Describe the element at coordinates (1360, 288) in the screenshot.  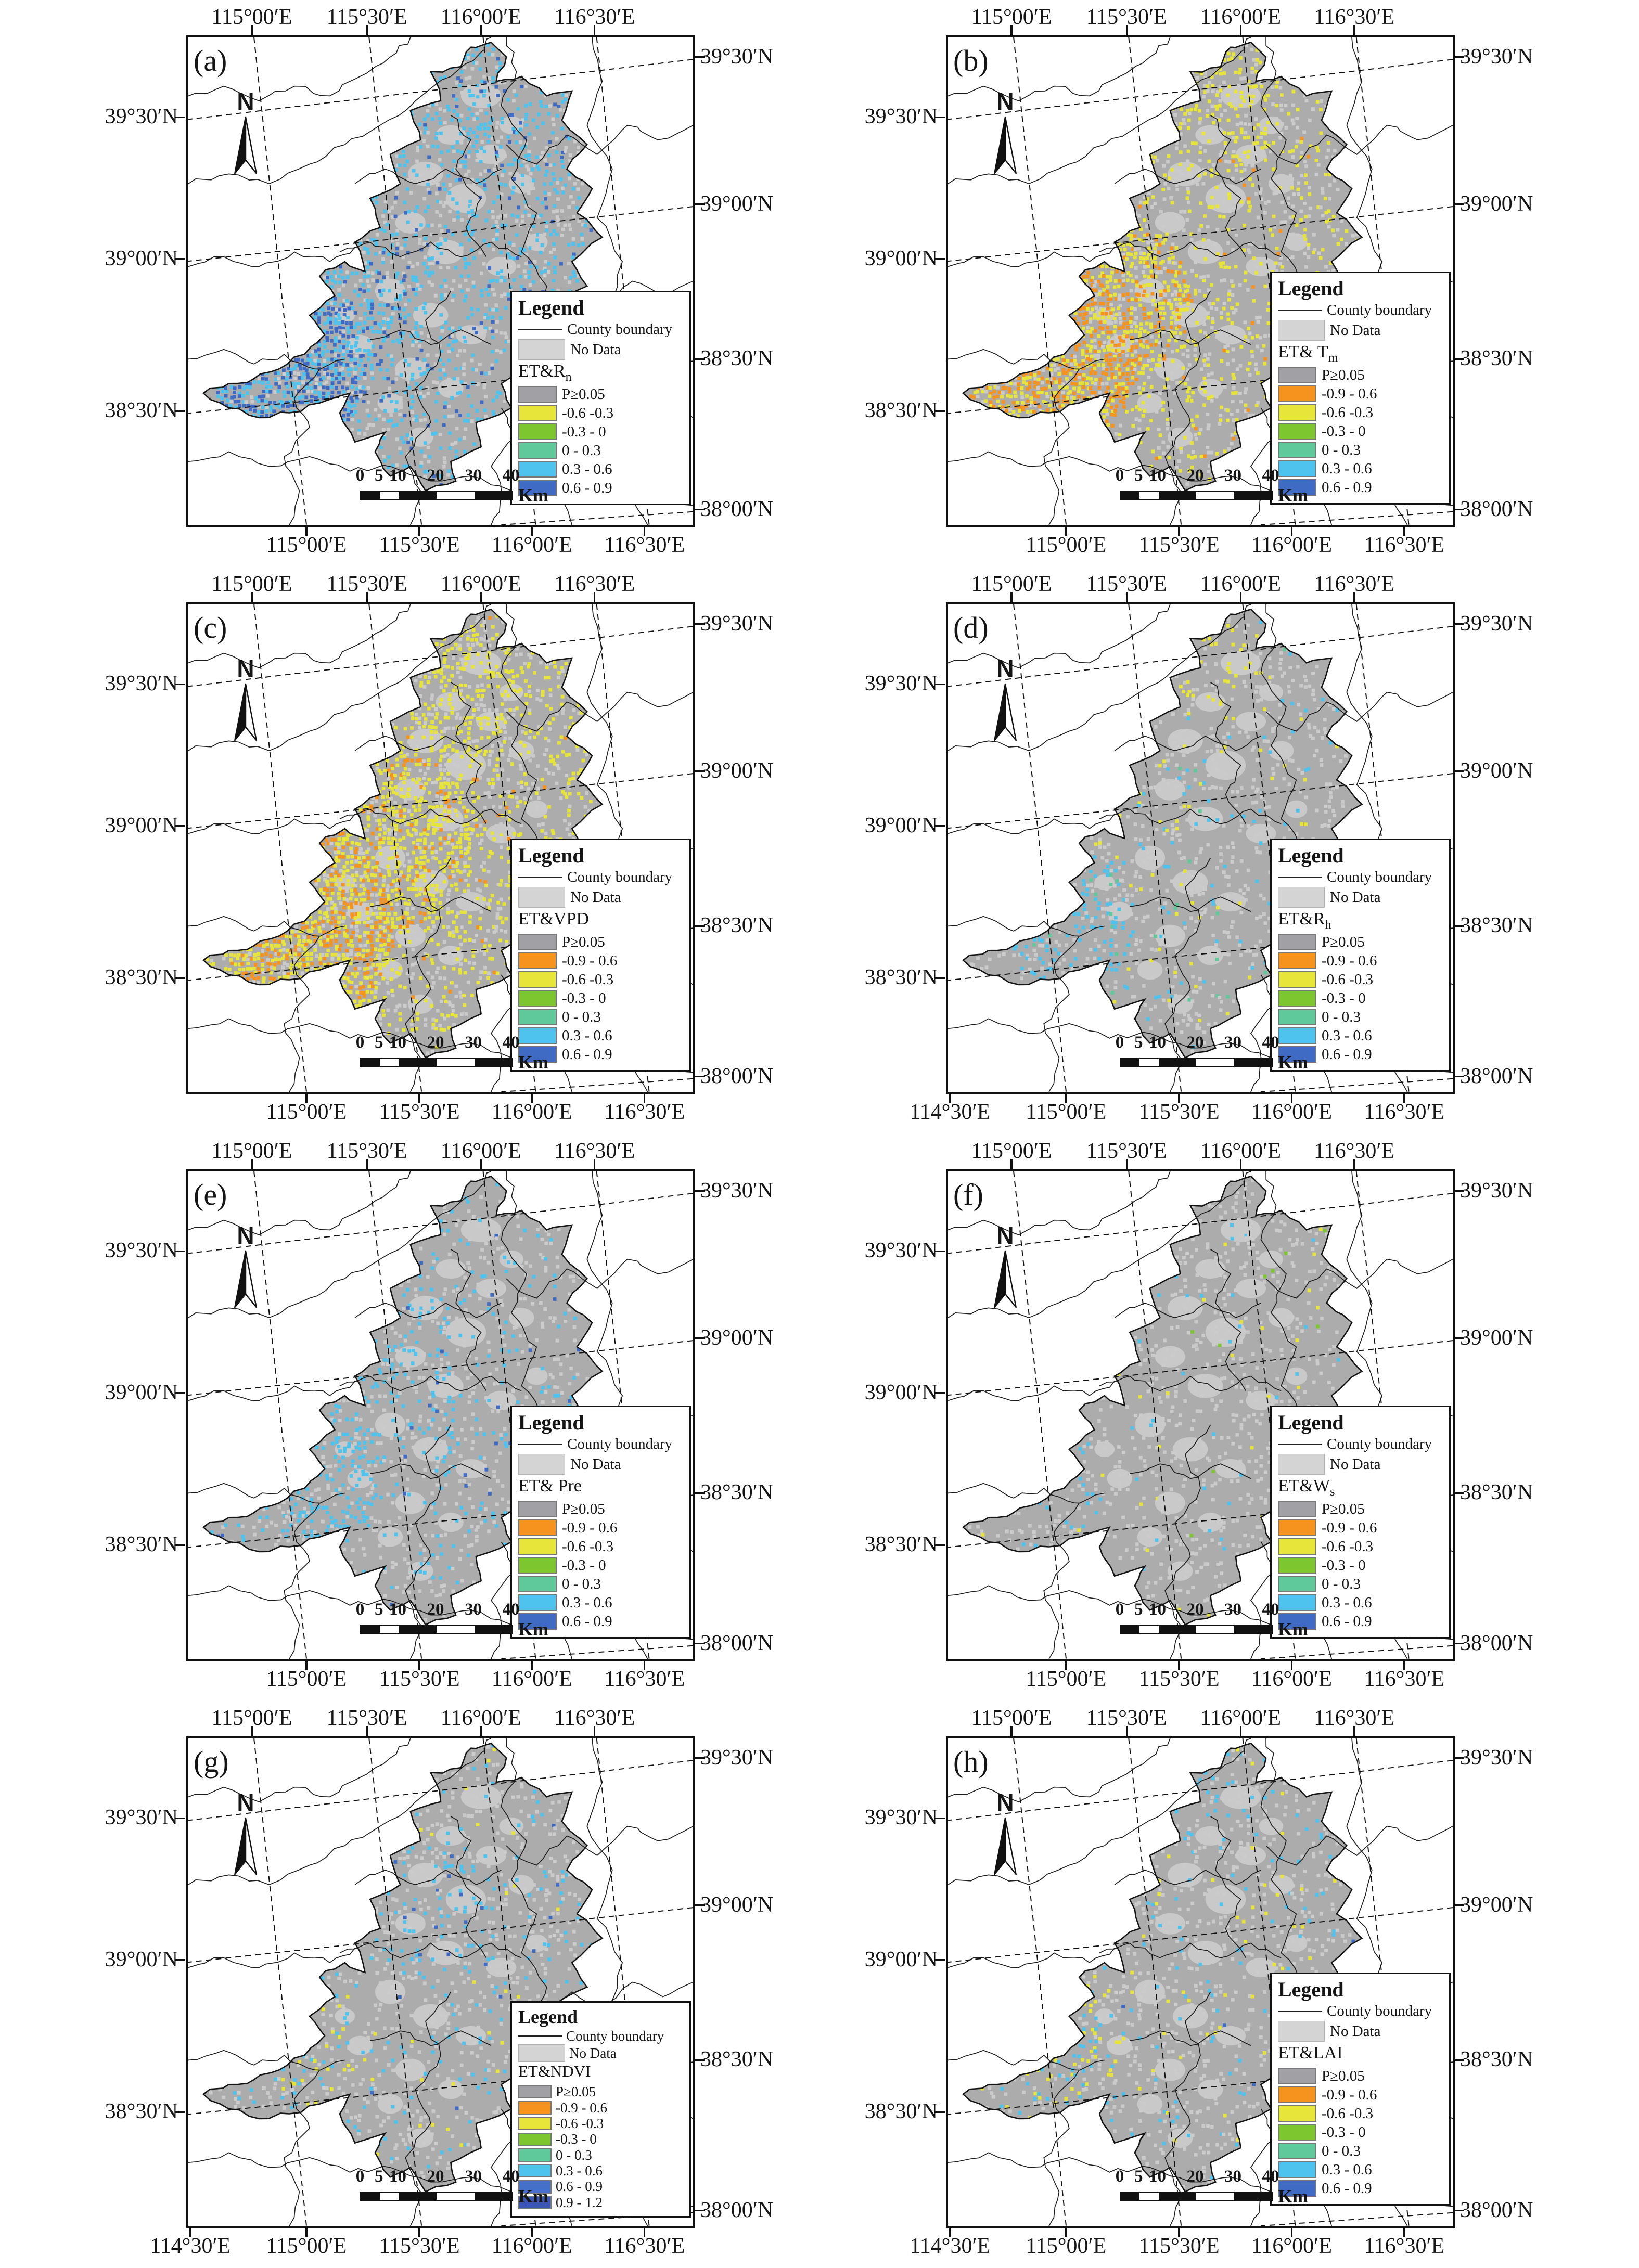
I see `legend-title: Legend` at that location.